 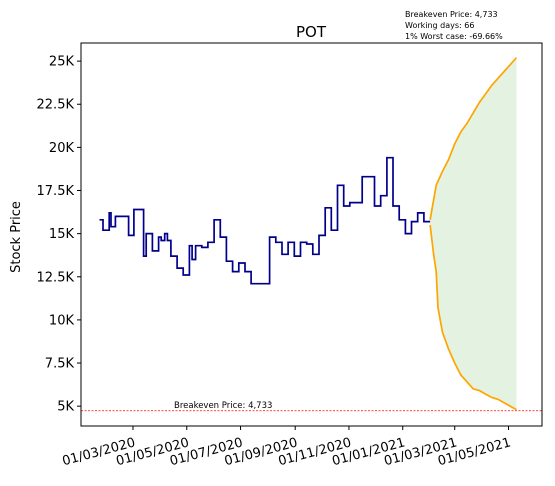 What do you see at coordinates (62, 62) in the screenshot?
I see `y-tick-label: 25K` at bounding box center [62, 62].